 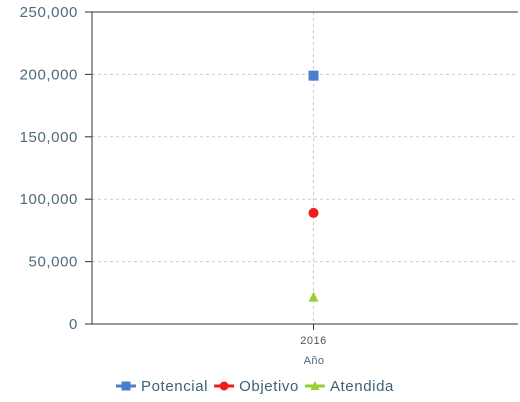 I want to click on legend: Potencial Objetivo Atendida, so click(x=255, y=386).